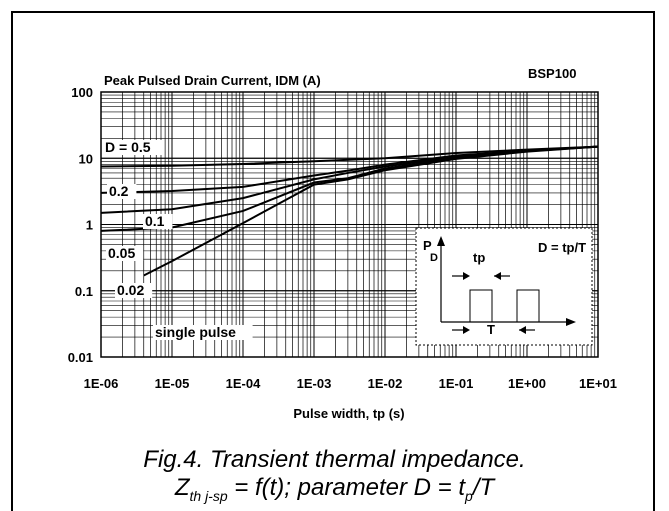  I want to click on y-tick-label: 0.1, so click(84, 291).